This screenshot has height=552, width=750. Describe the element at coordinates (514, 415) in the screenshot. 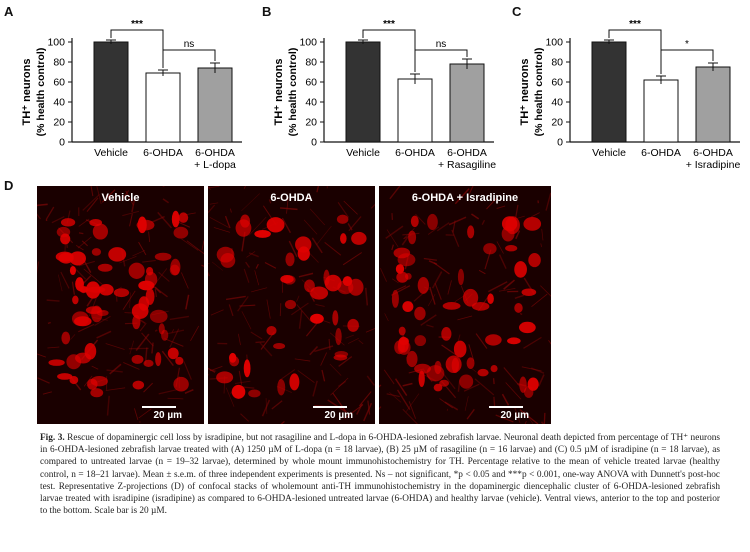

I see `scale-label: 20 µm` at that location.